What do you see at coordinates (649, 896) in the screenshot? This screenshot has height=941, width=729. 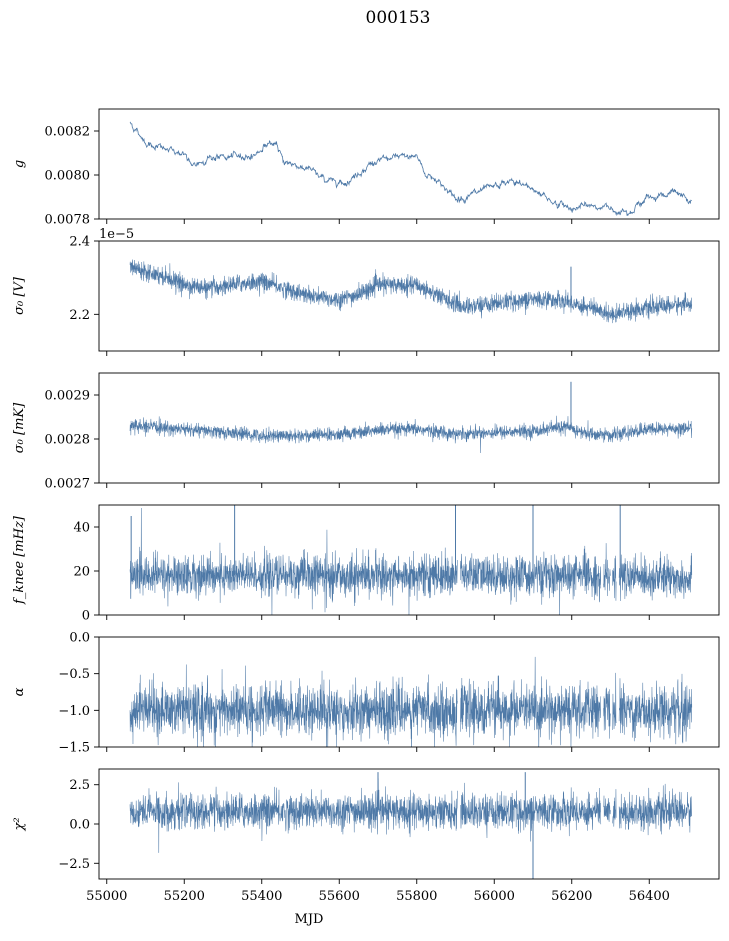 I see `x-tick-label: 56400` at bounding box center [649, 896].